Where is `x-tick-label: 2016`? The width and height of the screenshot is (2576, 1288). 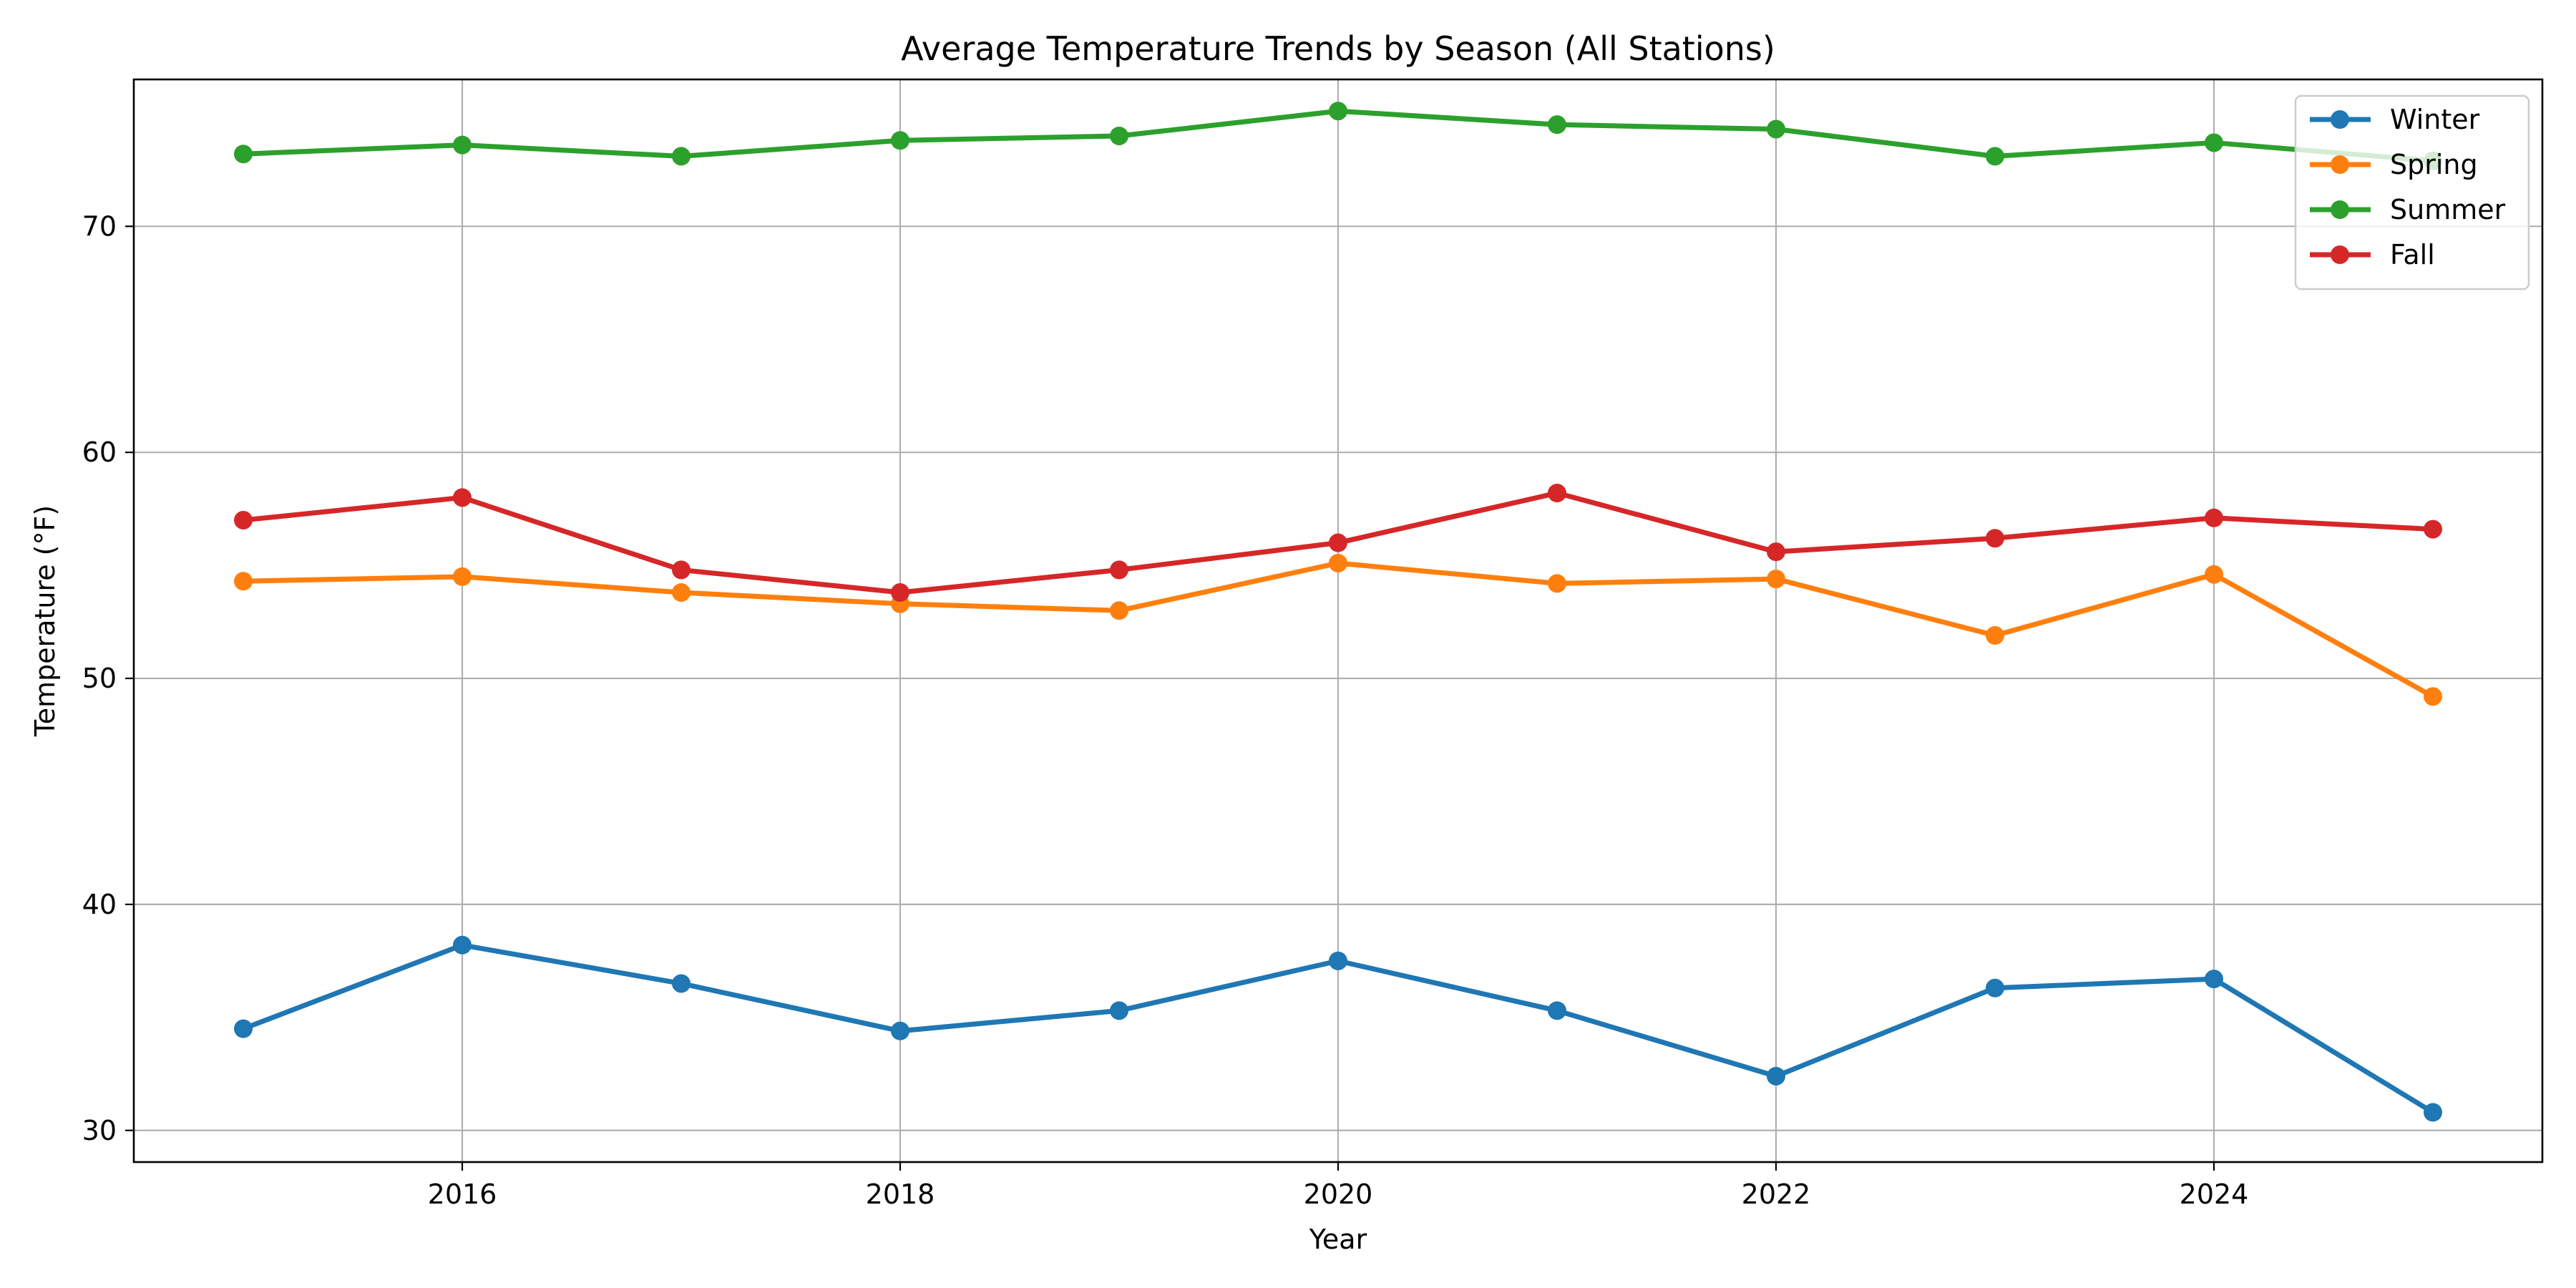 x-tick-label: 2016 is located at coordinates (462, 1194).